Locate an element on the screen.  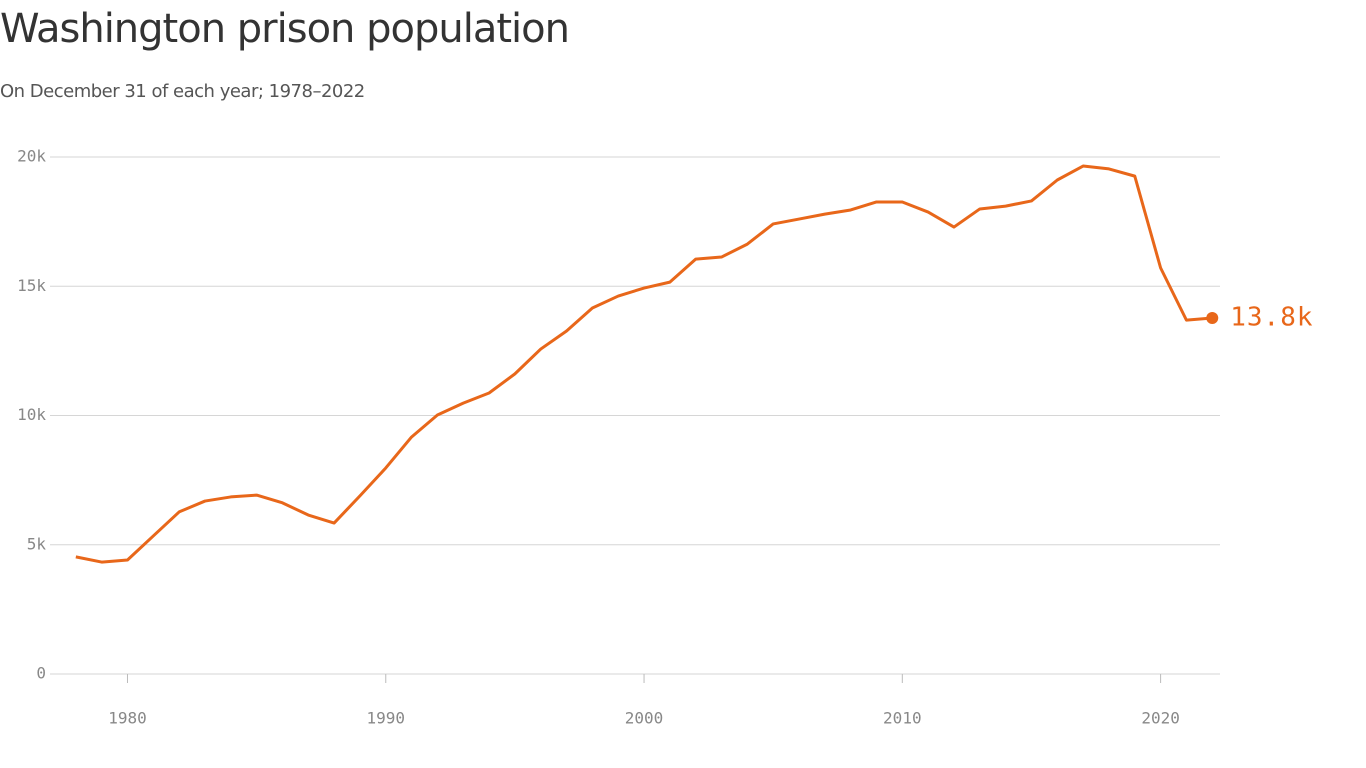
x-tick-label: 2010 is located at coordinates (902, 718).